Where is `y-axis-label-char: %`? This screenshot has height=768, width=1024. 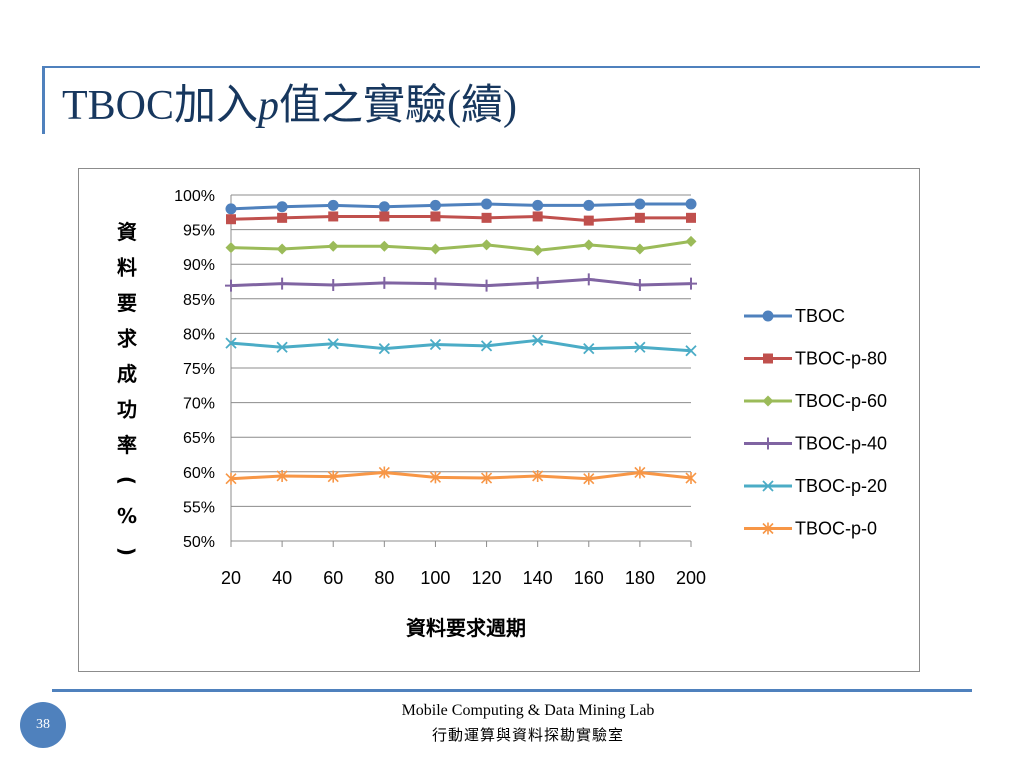 y-axis-label-char: % is located at coordinates (127, 516).